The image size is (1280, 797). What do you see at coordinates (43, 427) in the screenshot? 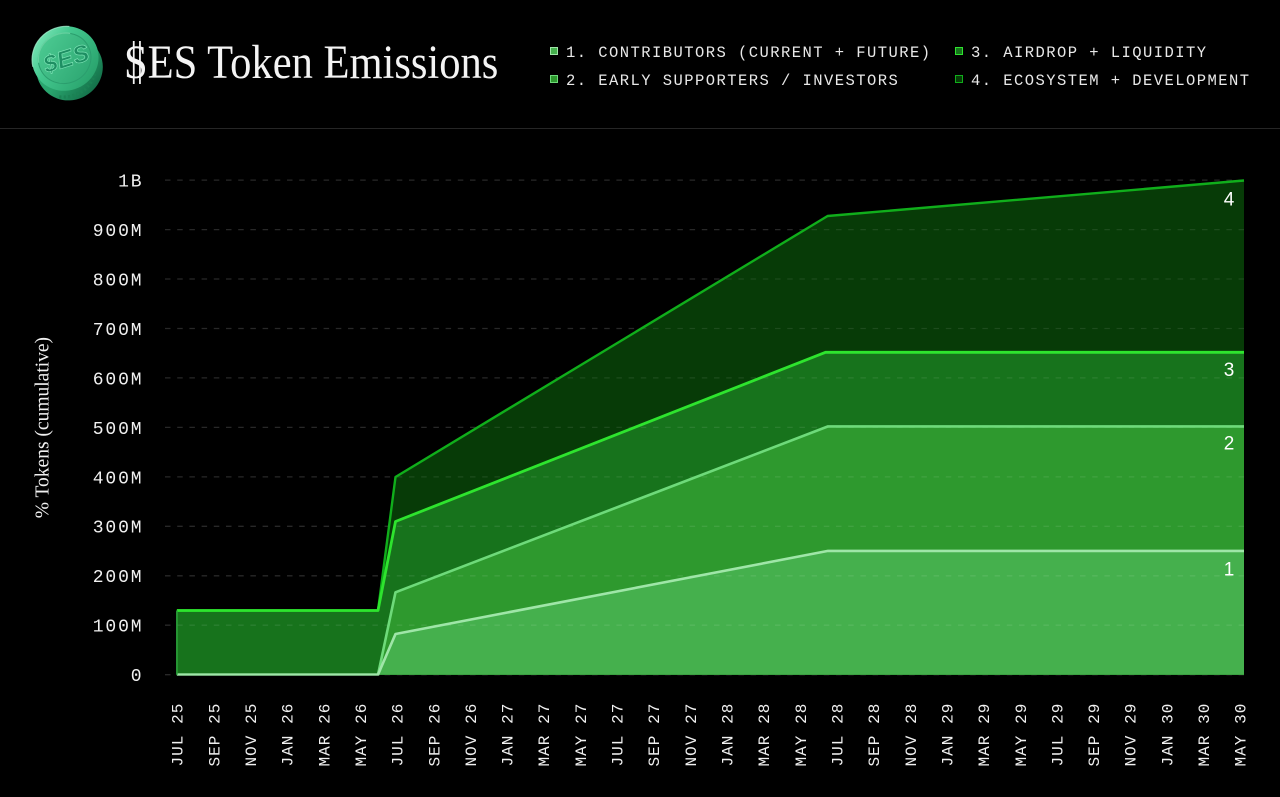
I see `svg-text: % Tokens (cumulative)` at bounding box center [43, 427].